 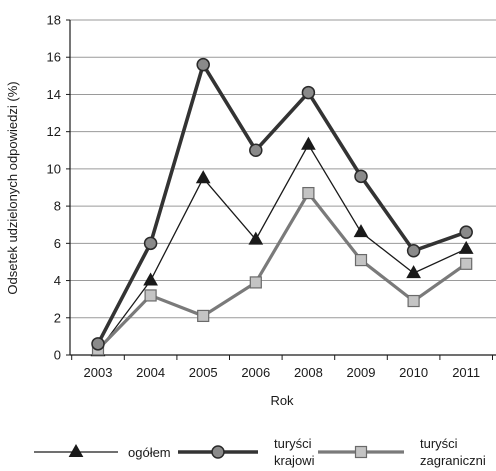 What do you see at coordinates (361, 452) in the screenshot?
I see `legend-marker-square` at bounding box center [361, 452].